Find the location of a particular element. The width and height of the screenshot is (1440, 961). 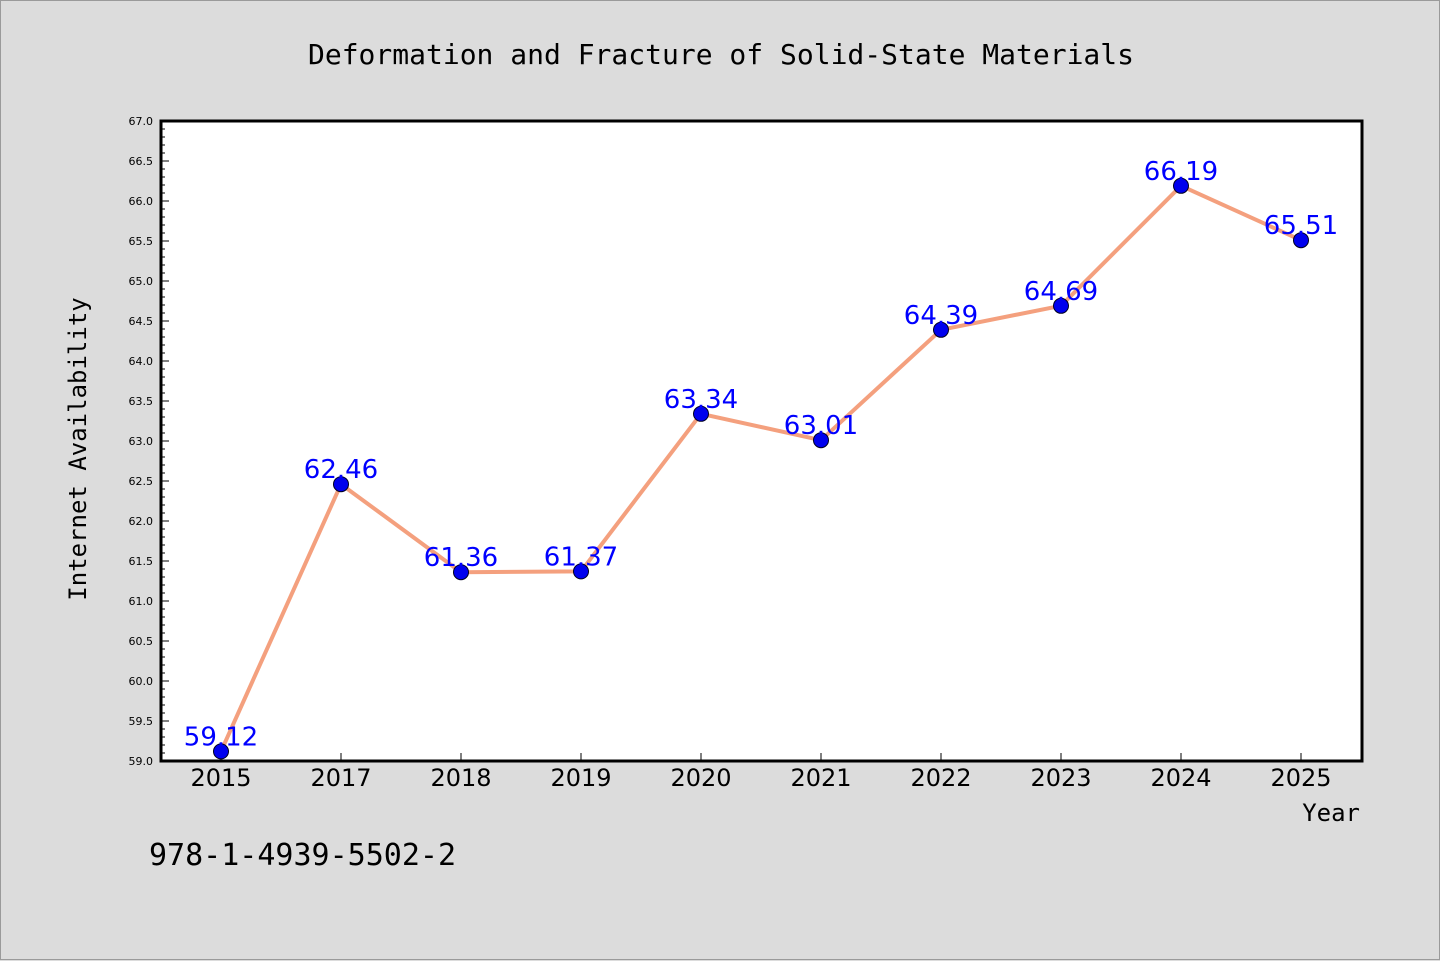

y-tick-label: 61.0 is located at coordinates (141, 601).